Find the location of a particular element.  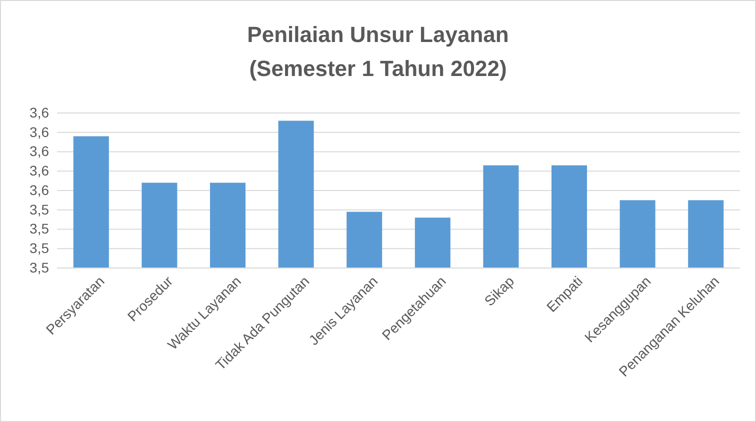

chart-title: Penilaian Unsur Layanan (Semester 1 Tahun 2022) is located at coordinates (378, 51).